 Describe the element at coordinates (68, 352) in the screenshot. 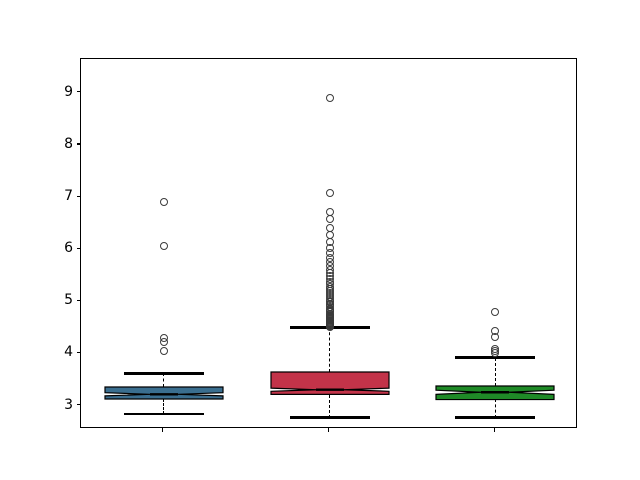

I see `y-tick-label: 4` at that location.